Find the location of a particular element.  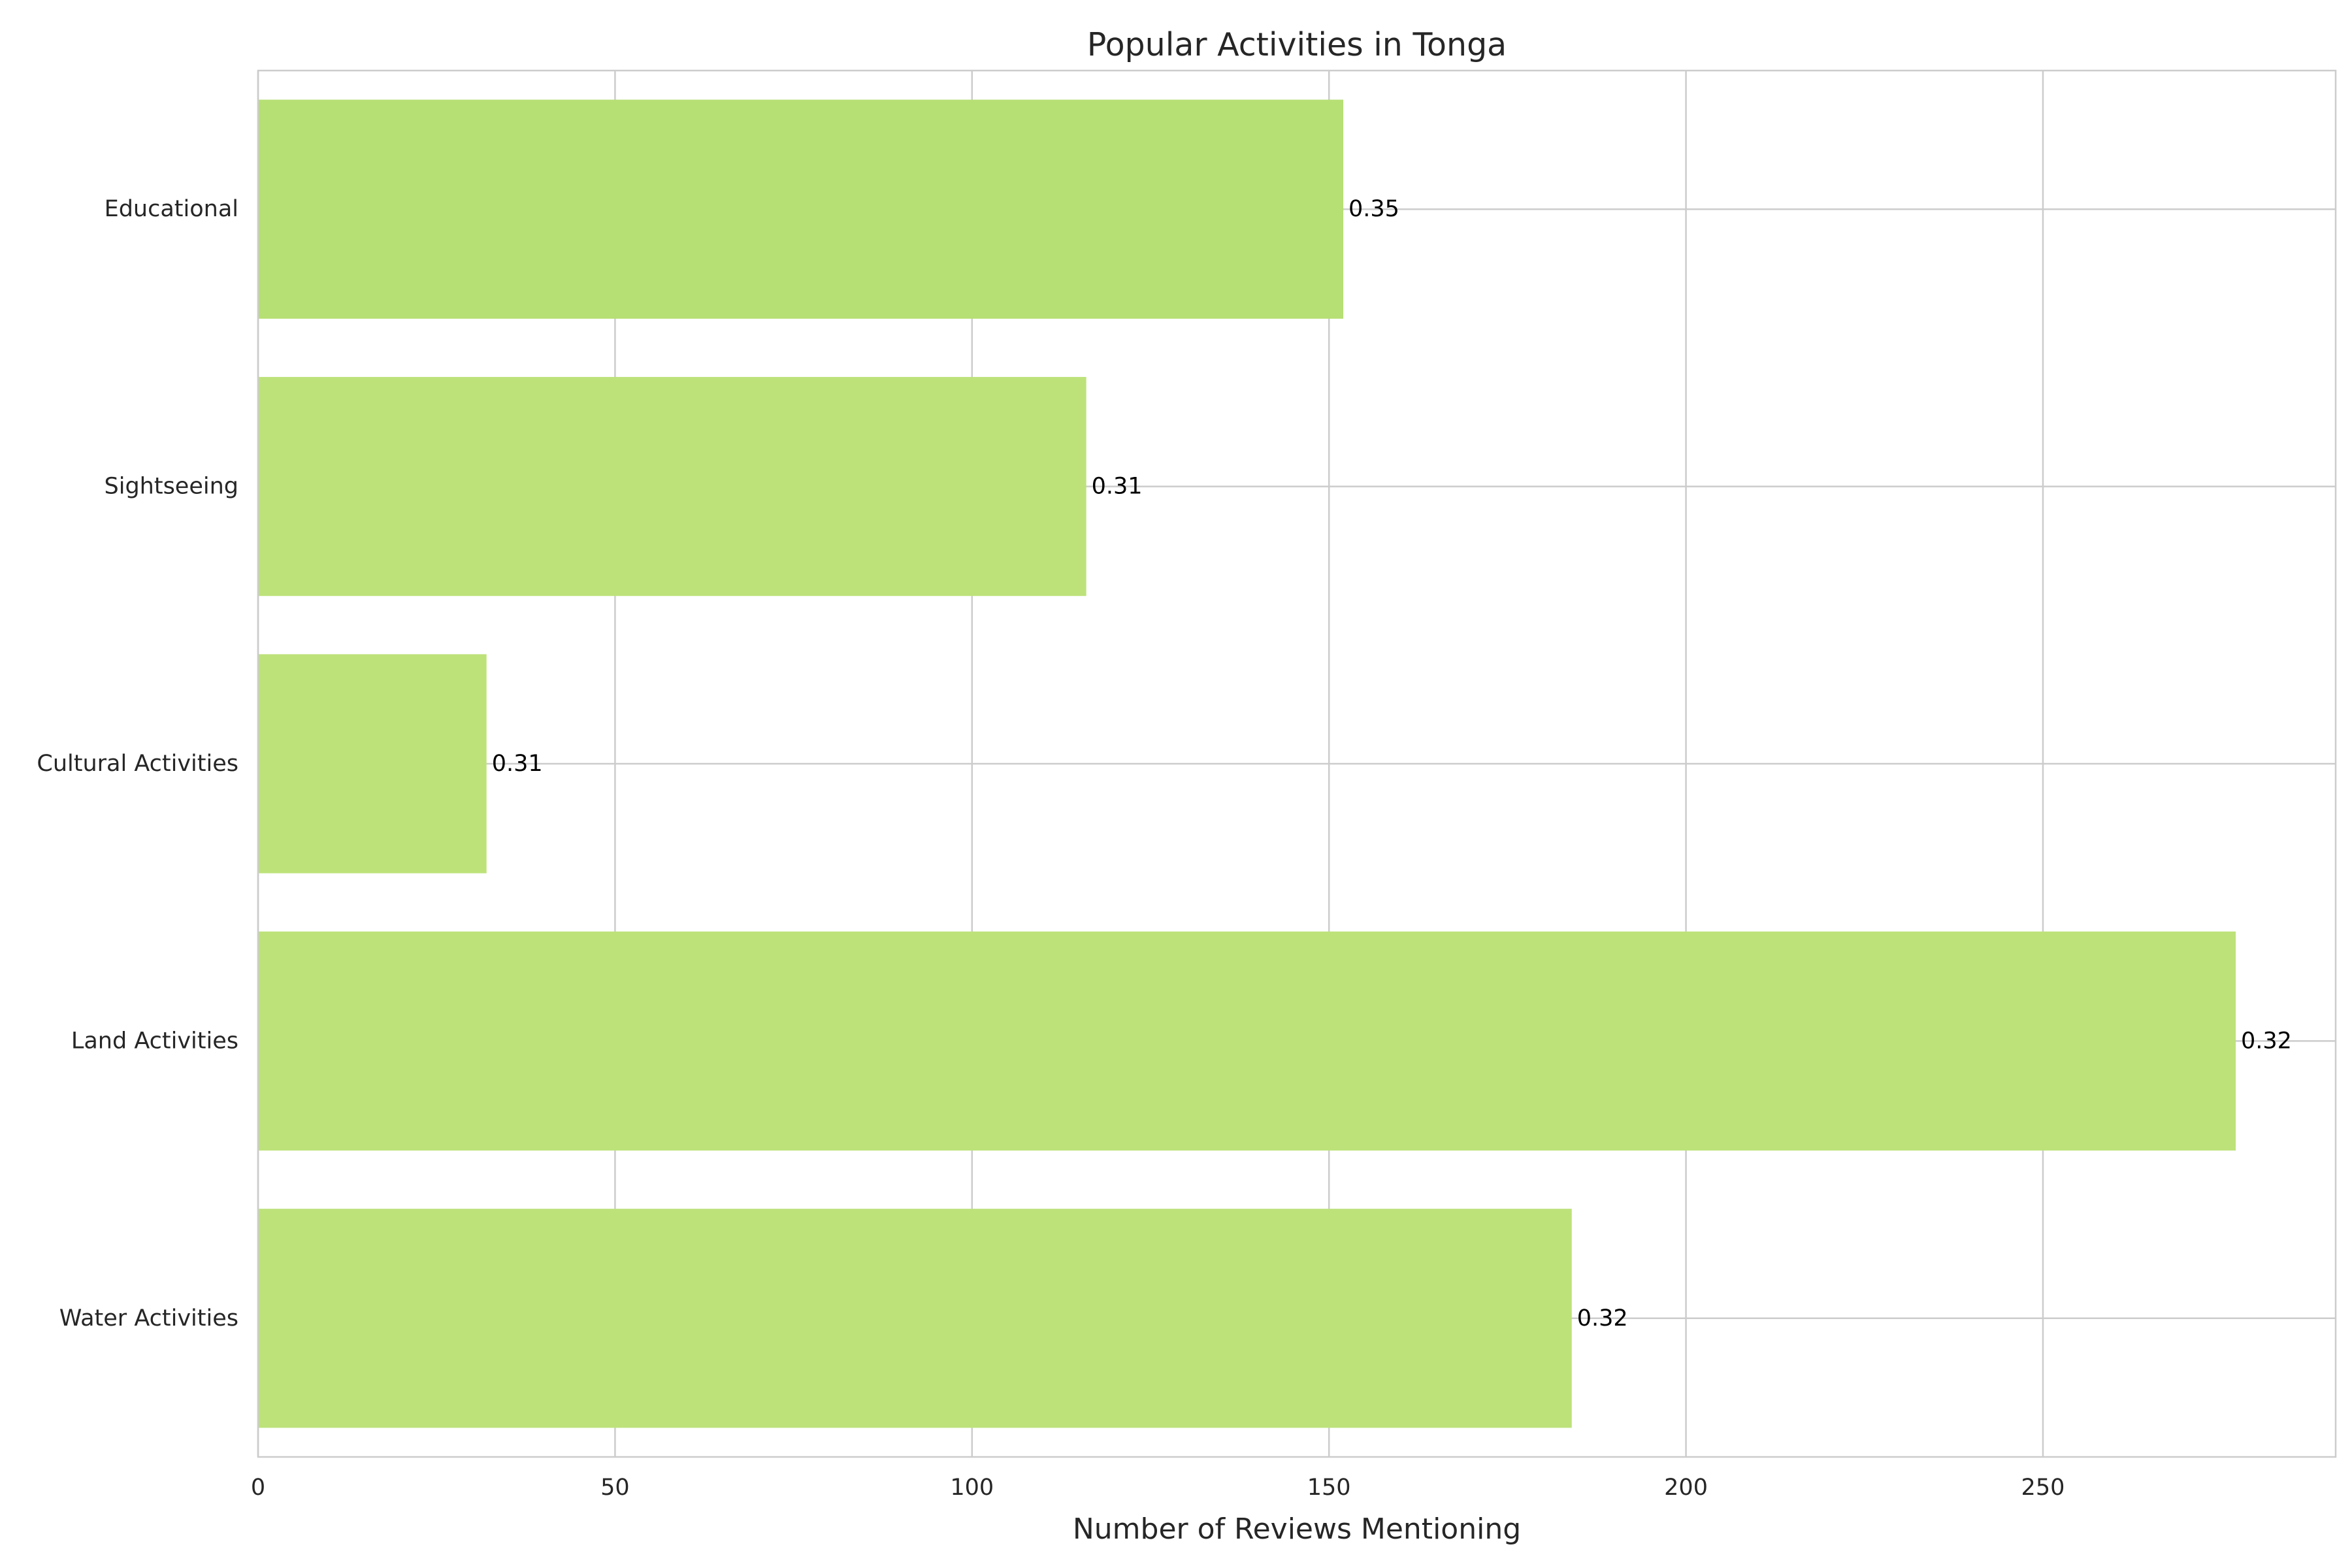

y-tick-label: Land Activities is located at coordinates (154, 1041).